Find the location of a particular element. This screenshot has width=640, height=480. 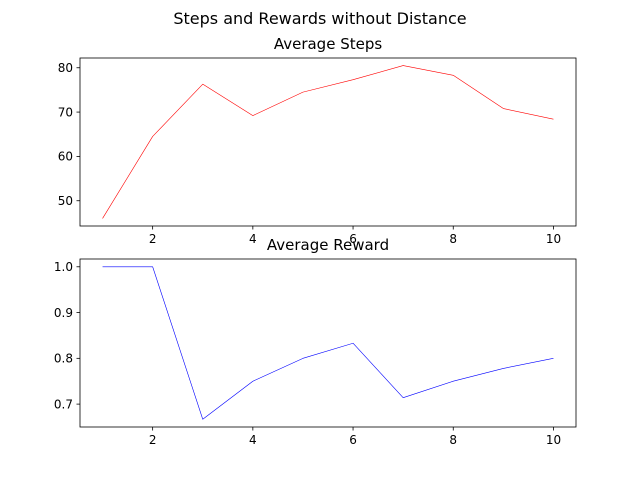

steps-y-tick-label: 70 is located at coordinates (65, 112).